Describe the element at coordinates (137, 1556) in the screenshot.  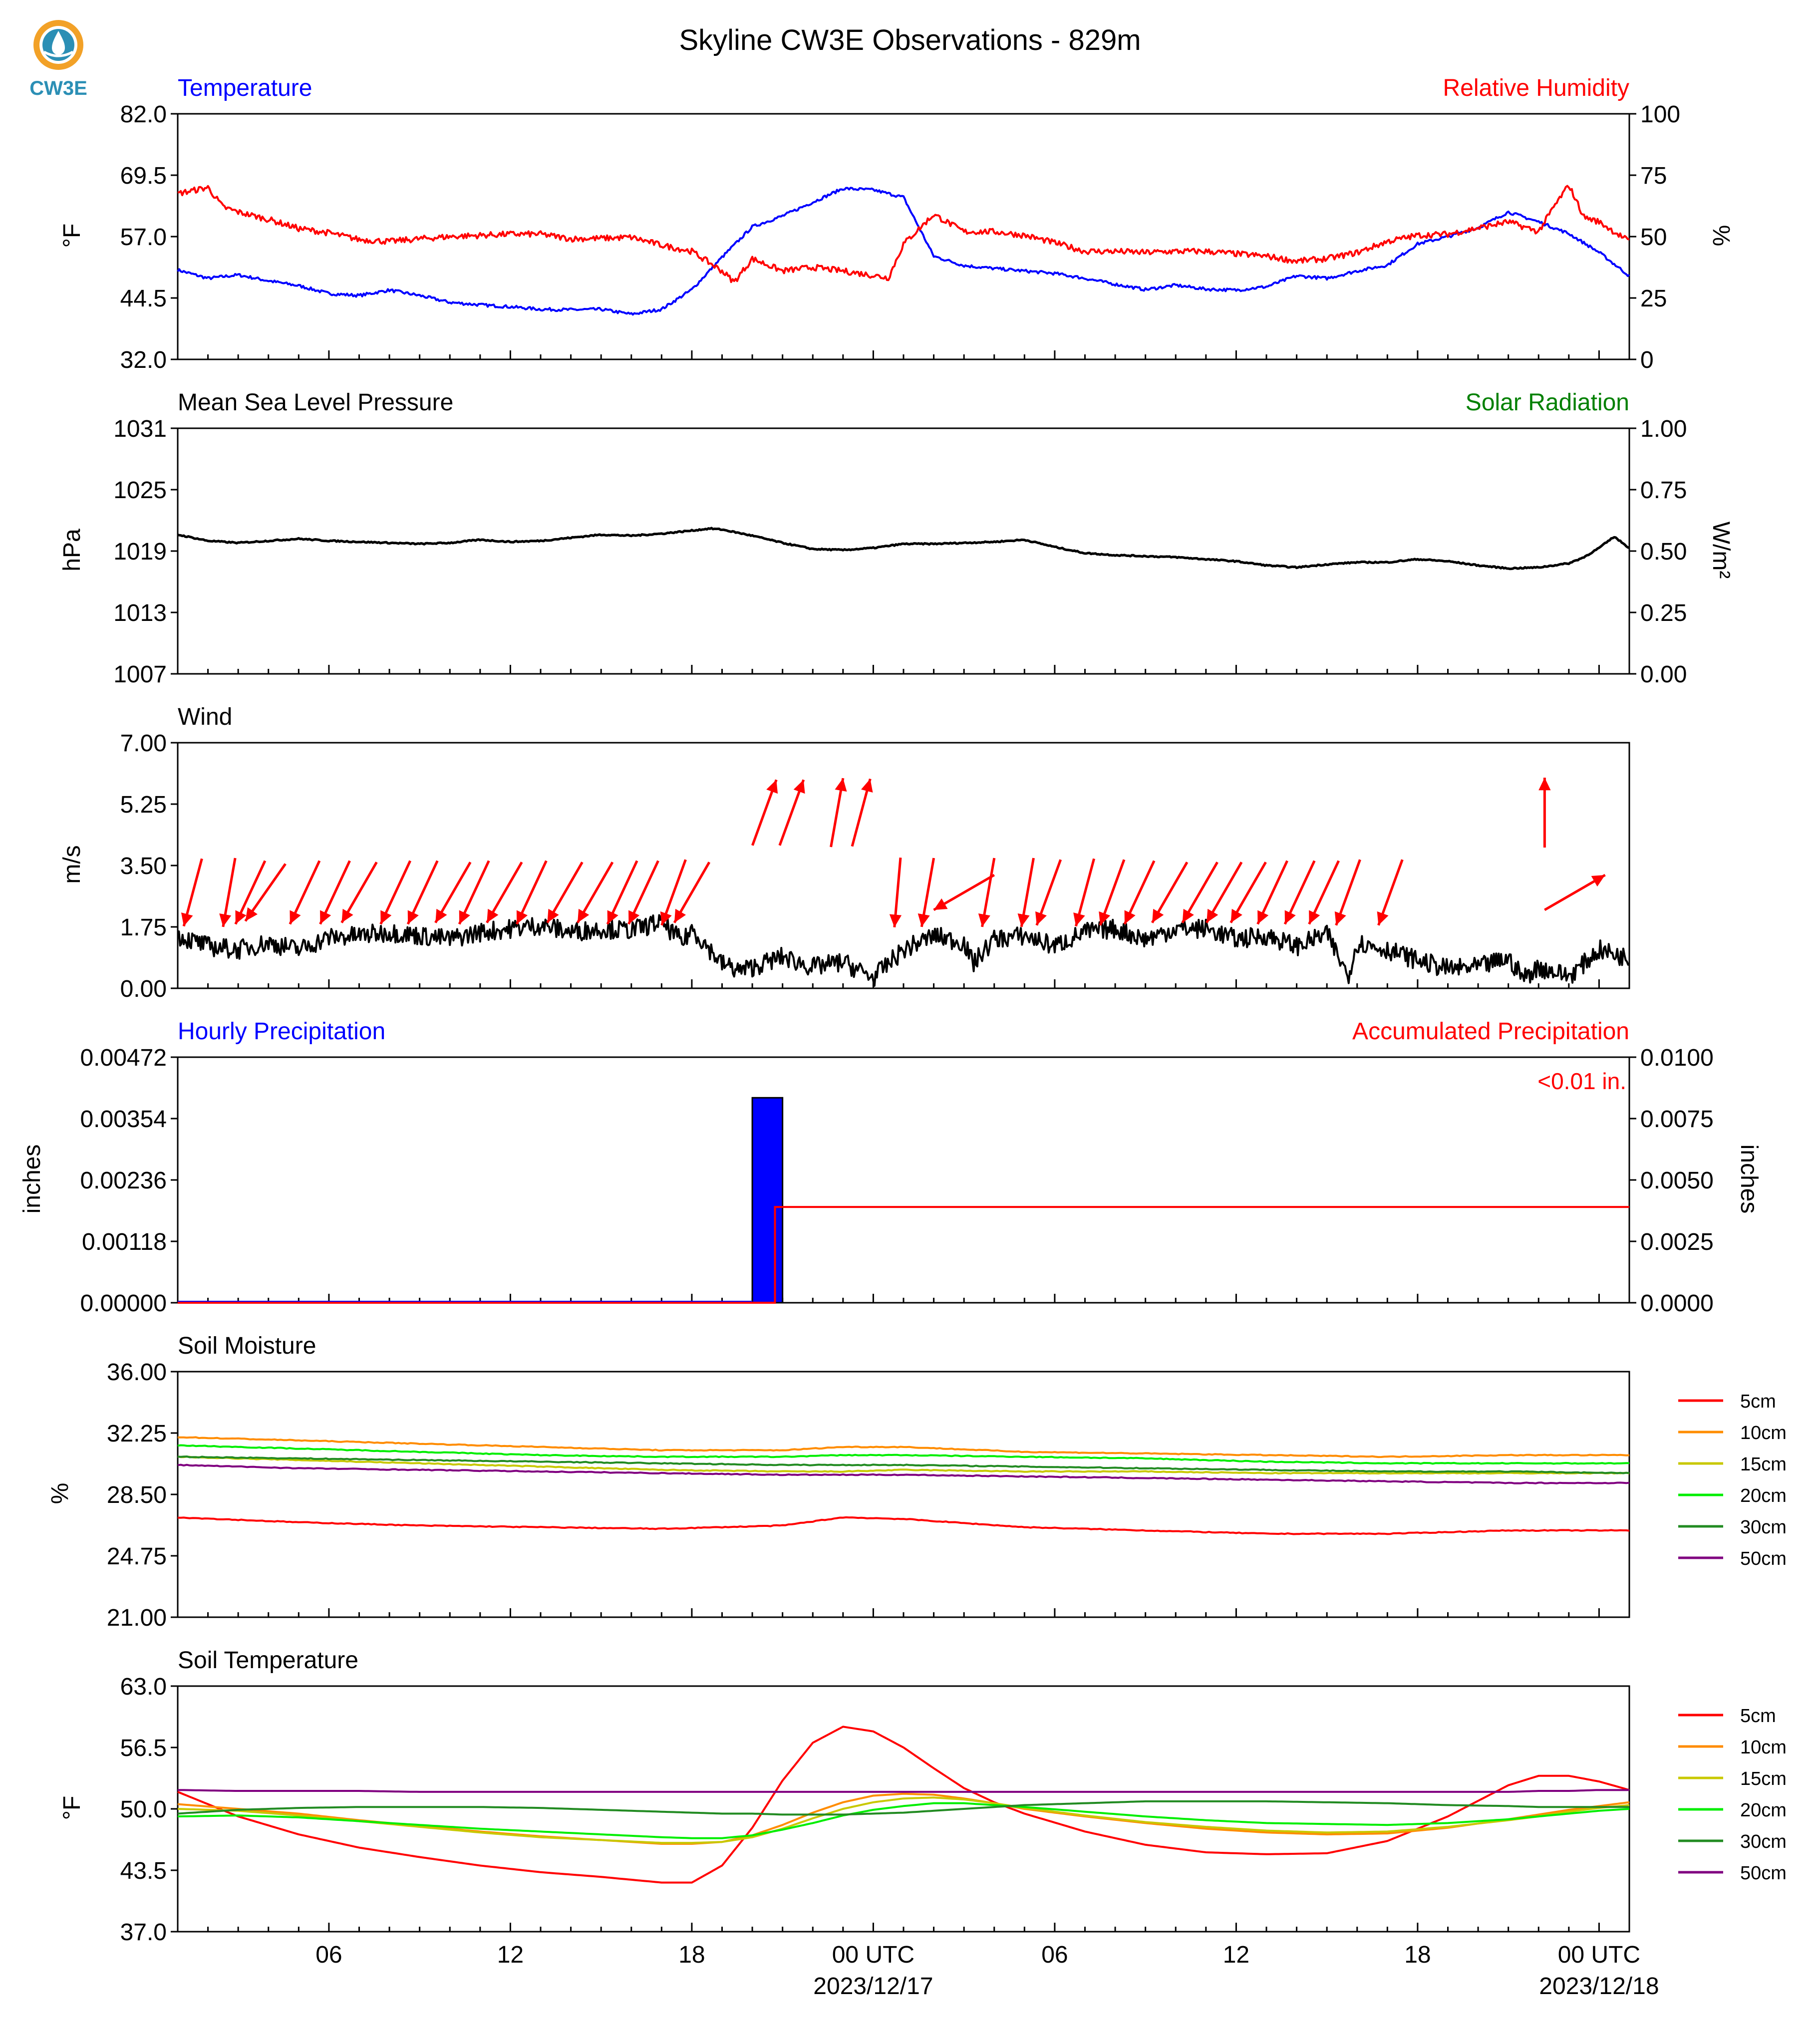
I see `soil-moisture-tick-1: 24.75` at that location.